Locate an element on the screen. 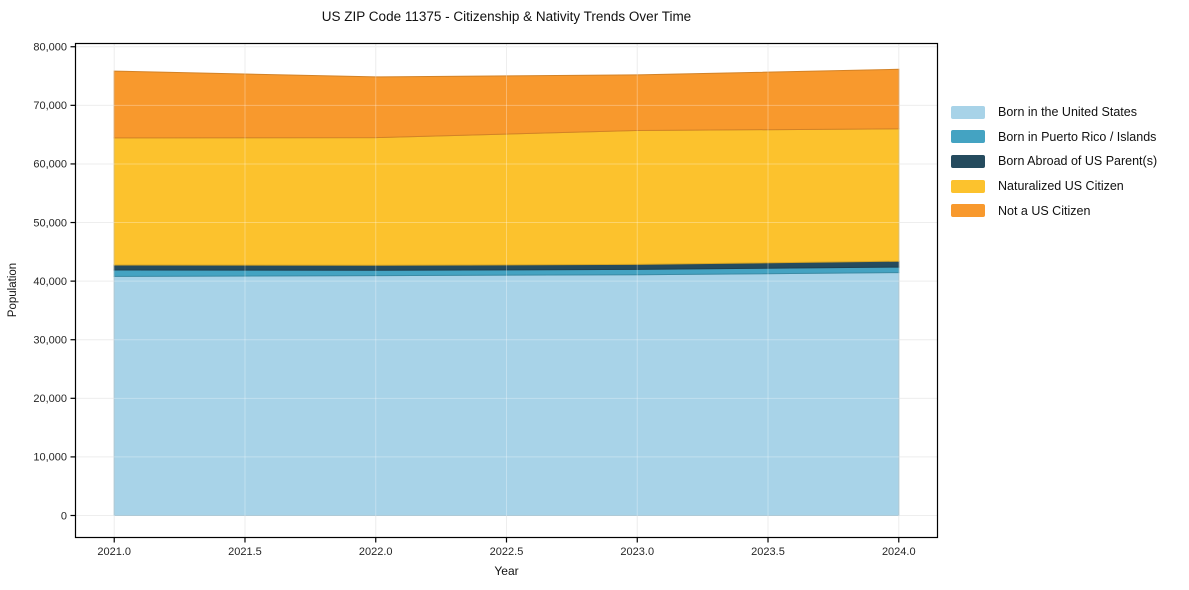 Image resolution: width=1189 pixels, height=590 pixels. x-tick-label: 2021.5 is located at coordinates (245, 552).